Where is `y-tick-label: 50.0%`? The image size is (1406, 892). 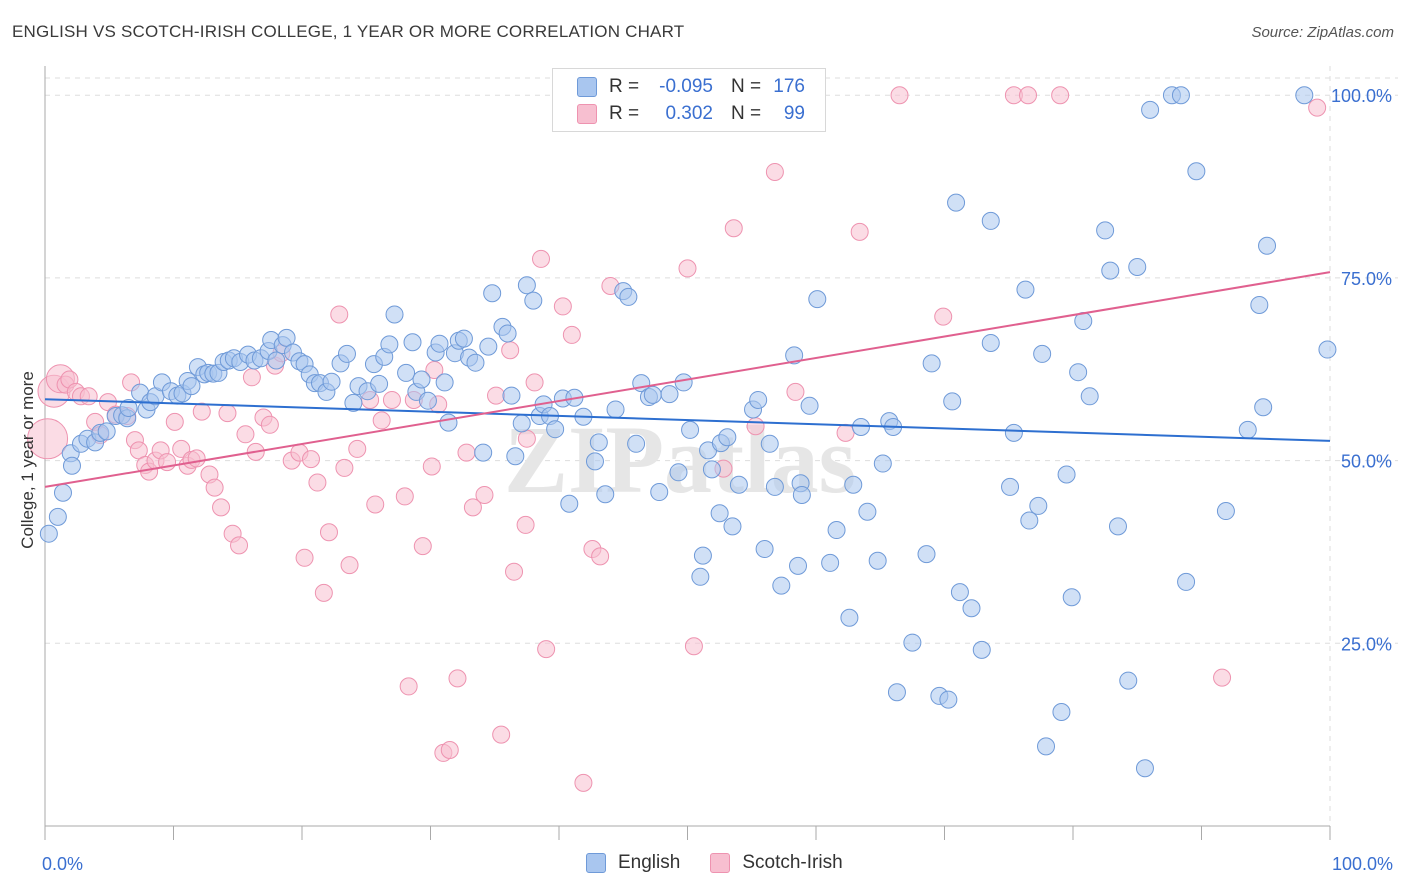
y-tick-label: 50.0% is located at coordinates (1366, 462).